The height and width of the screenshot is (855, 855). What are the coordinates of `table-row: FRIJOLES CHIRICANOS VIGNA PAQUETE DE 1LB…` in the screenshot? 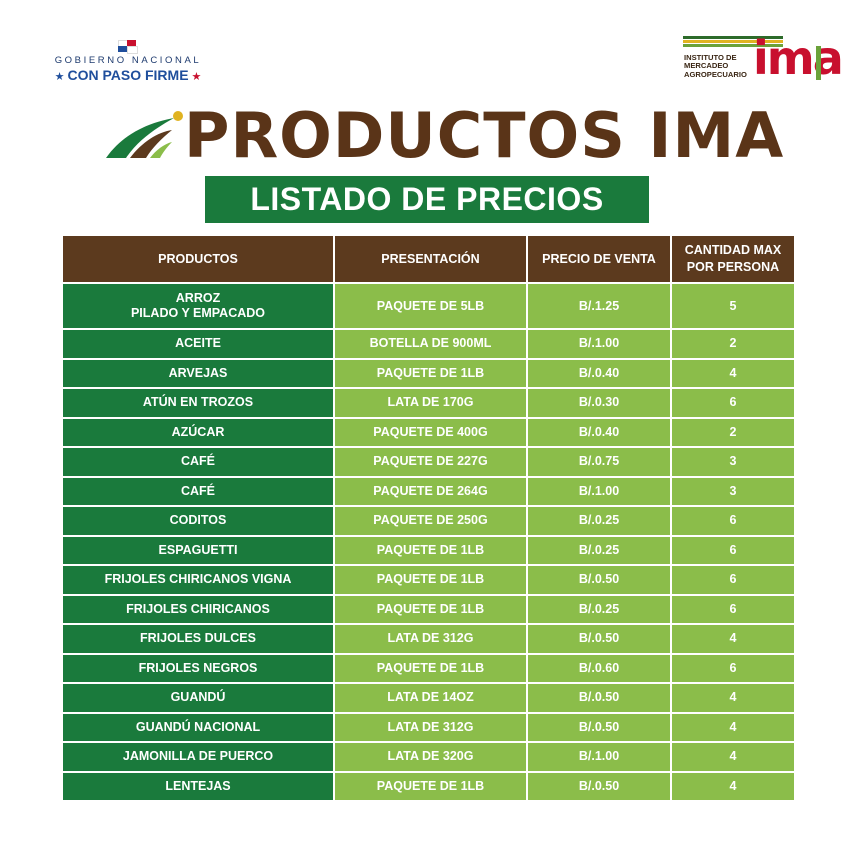 It's located at (428, 580).